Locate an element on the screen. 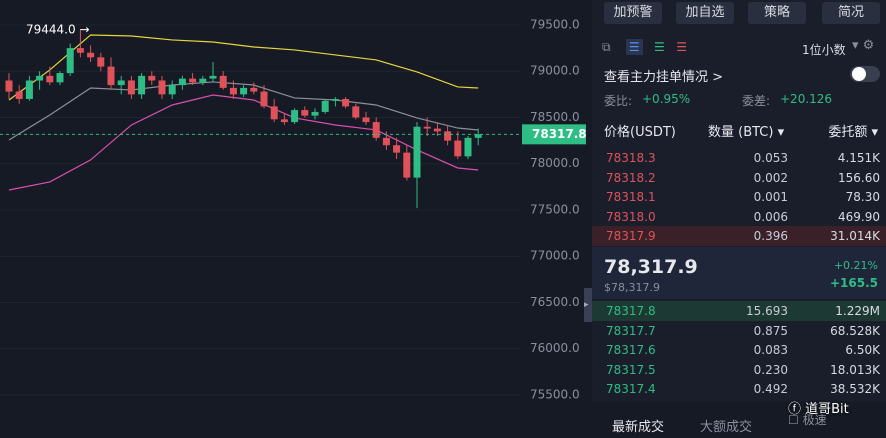 The height and width of the screenshot is (438, 886). book-row: 78317.9 0.396 31.014K is located at coordinates (739, 236).